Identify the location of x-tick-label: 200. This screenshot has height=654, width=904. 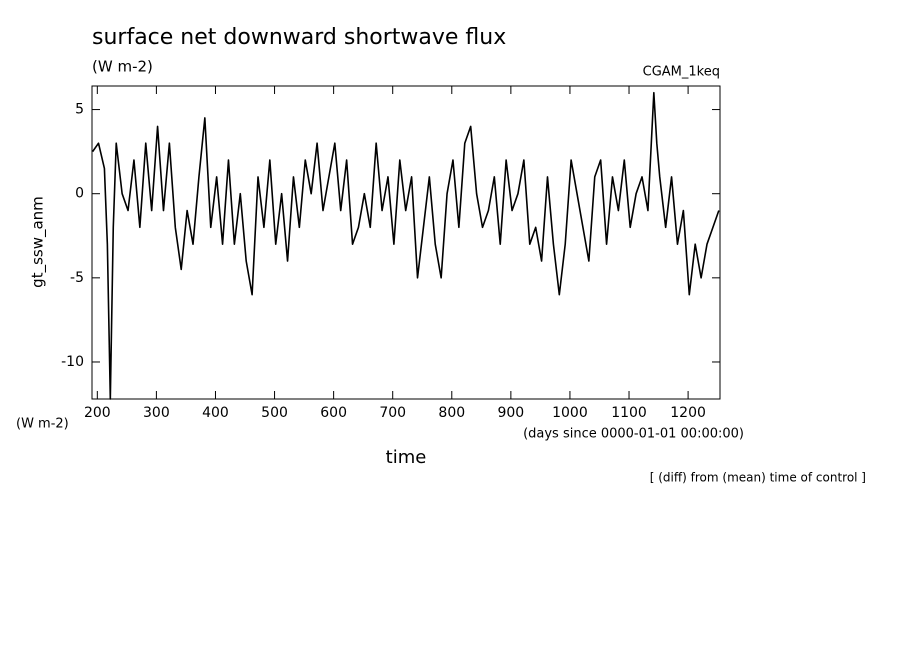
(97, 413).